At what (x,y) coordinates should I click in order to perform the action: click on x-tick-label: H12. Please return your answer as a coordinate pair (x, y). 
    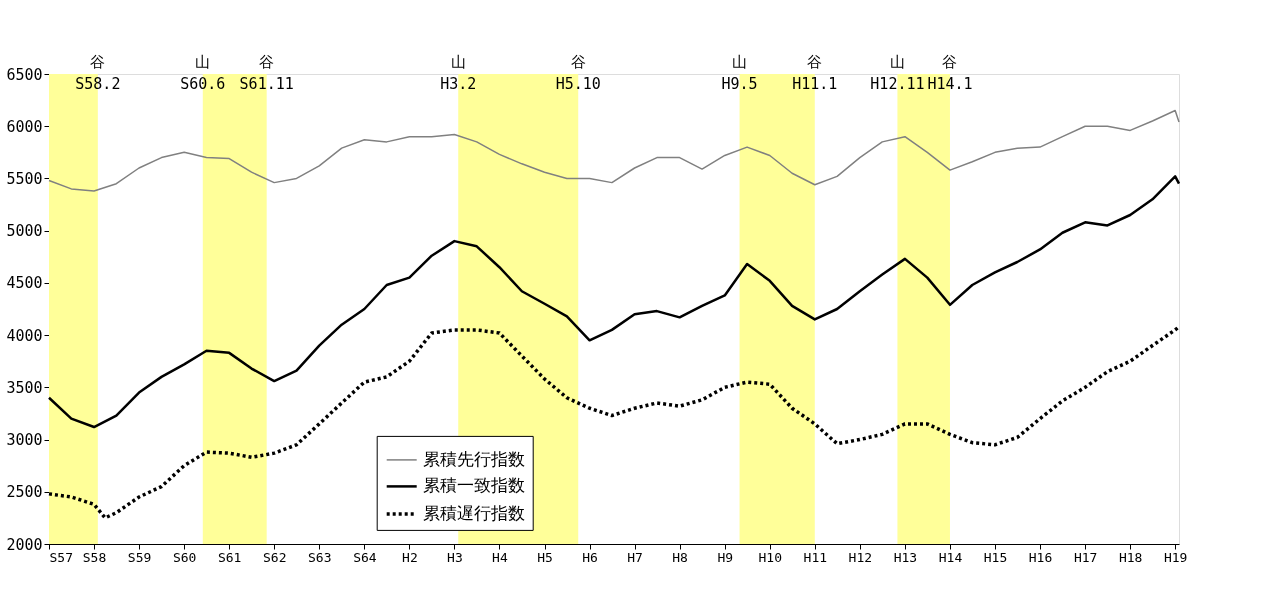
    Looking at the image, I should click on (860, 557).